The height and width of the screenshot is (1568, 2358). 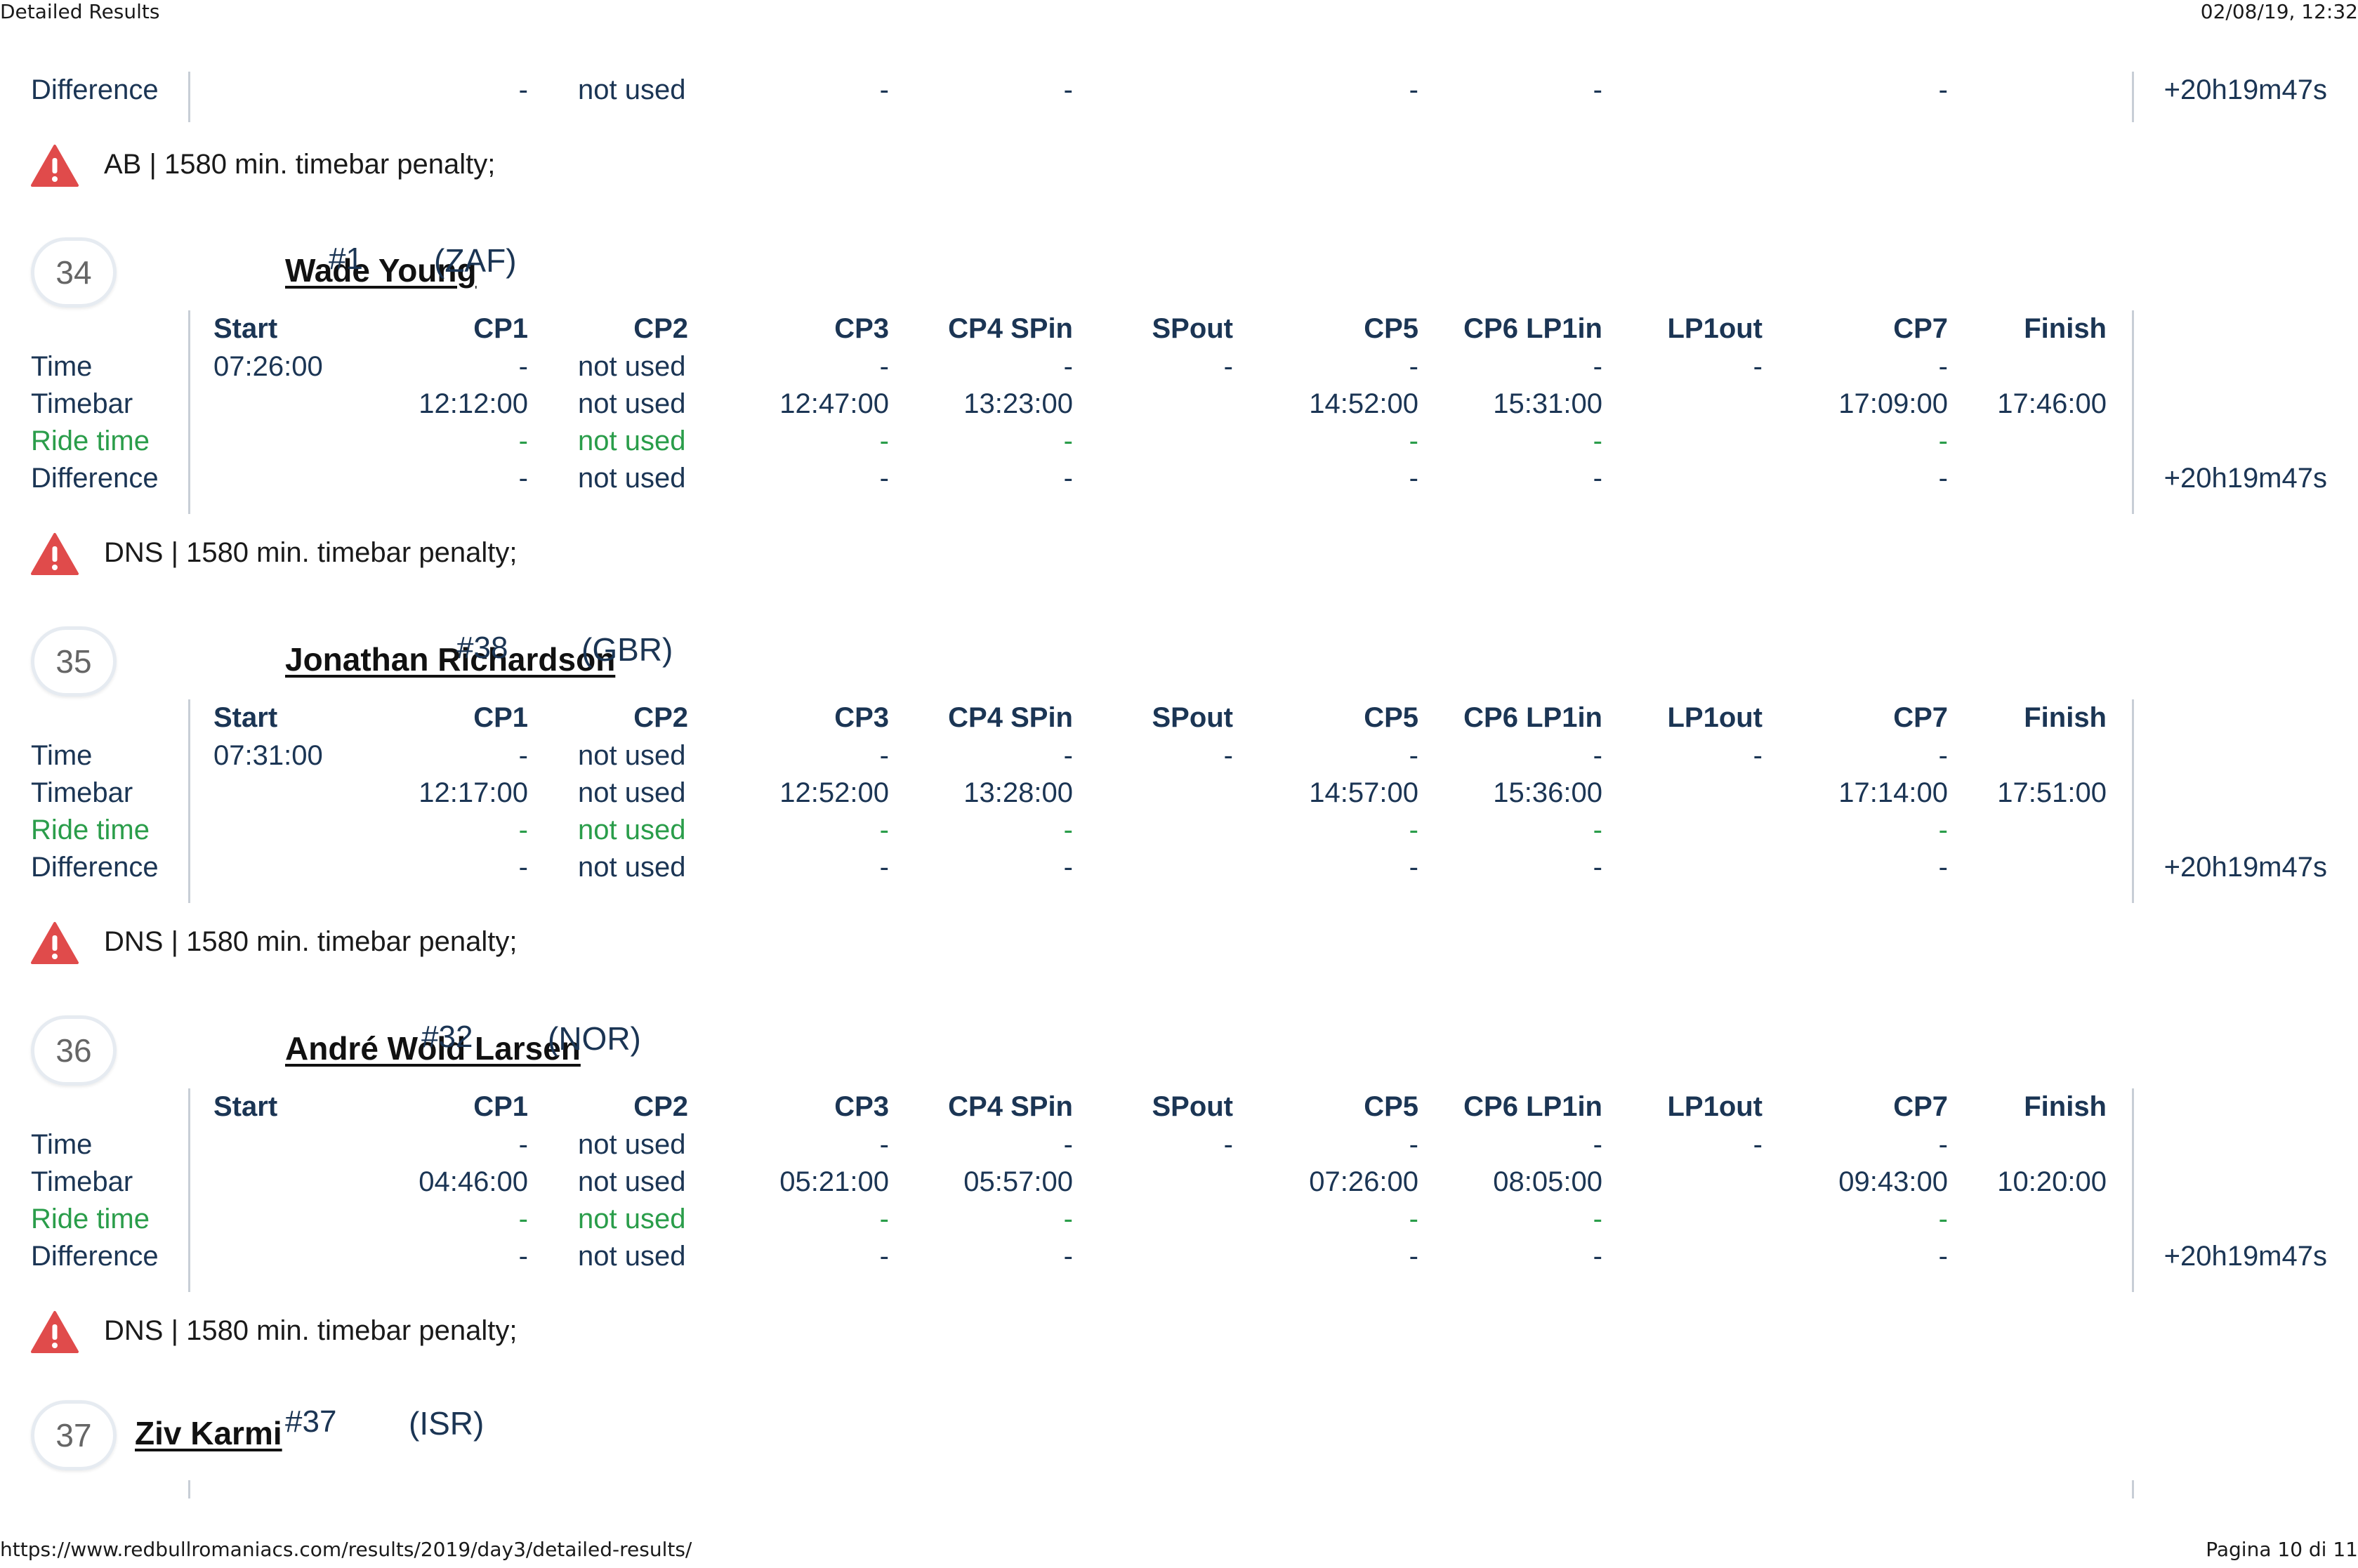 I want to click on rider-nation: (GBR), so click(x=627, y=649).